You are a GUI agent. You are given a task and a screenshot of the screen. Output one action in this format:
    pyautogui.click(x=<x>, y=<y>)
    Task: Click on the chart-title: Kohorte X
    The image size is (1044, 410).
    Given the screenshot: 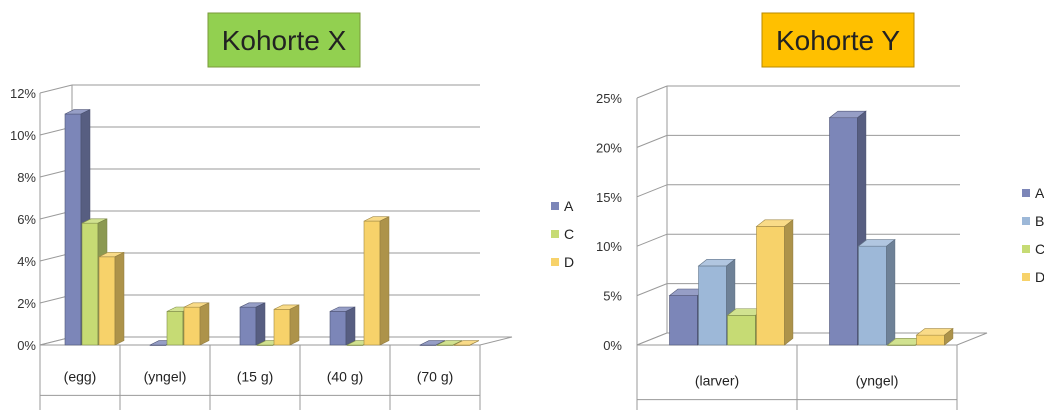 What is the action you would take?
    pyautogui.click(x=284, y=40)
    